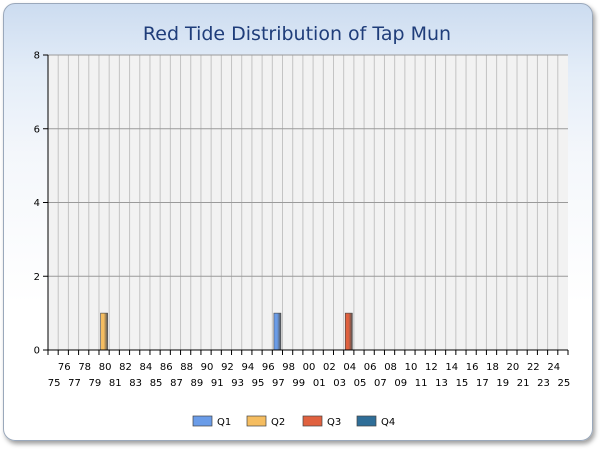 The height and width of the screenshot is (450, 600). What do you see at coordinates (84, 367) in the screenshot?
I see `x-tick-label: 78` at bounding box center [84, 367].